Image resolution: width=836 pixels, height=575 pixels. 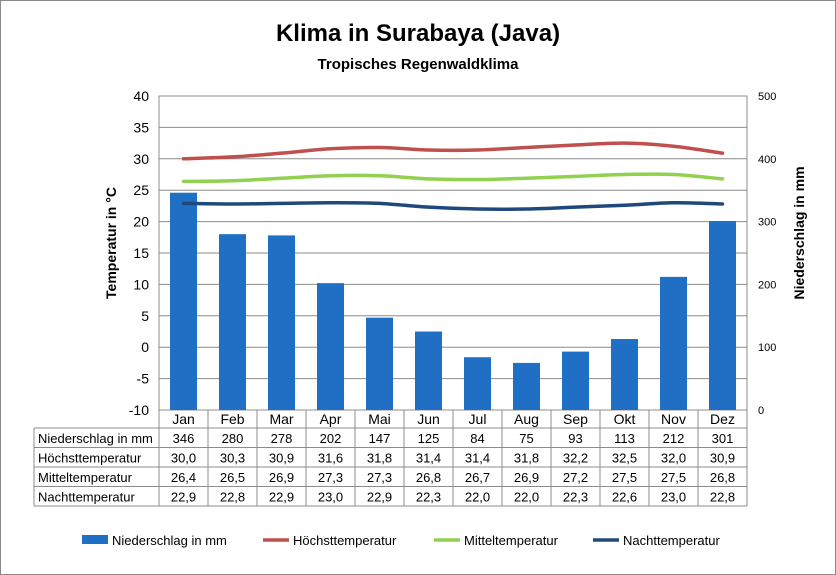 I want to click on table-cell-value: 30,3, so click(x=232, y=458).